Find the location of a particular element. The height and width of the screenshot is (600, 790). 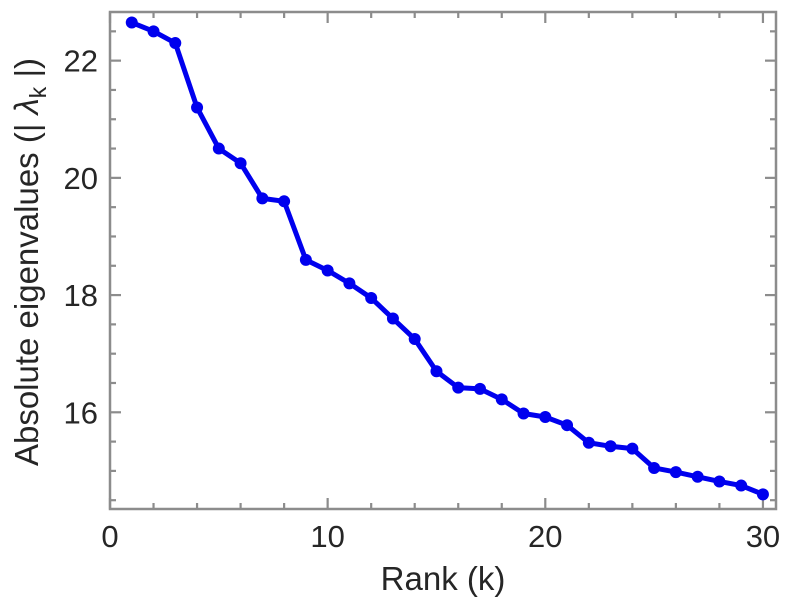

x-axis-tick-labels: 0 10 20 30 is located at coordinates (440, 536).